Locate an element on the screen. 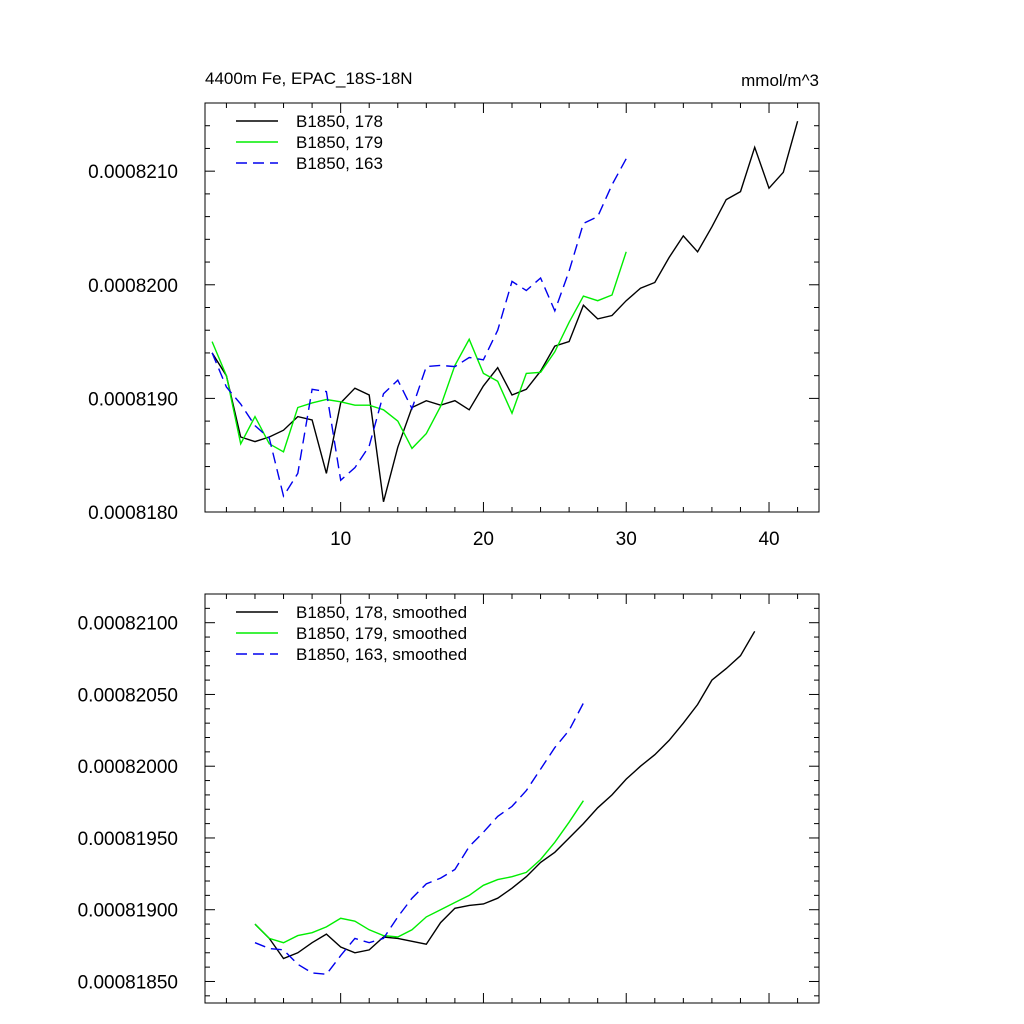 This screenshot has width=1024, height=1024. legend-label: B1850, 178 is located at coordinates (339, 121).